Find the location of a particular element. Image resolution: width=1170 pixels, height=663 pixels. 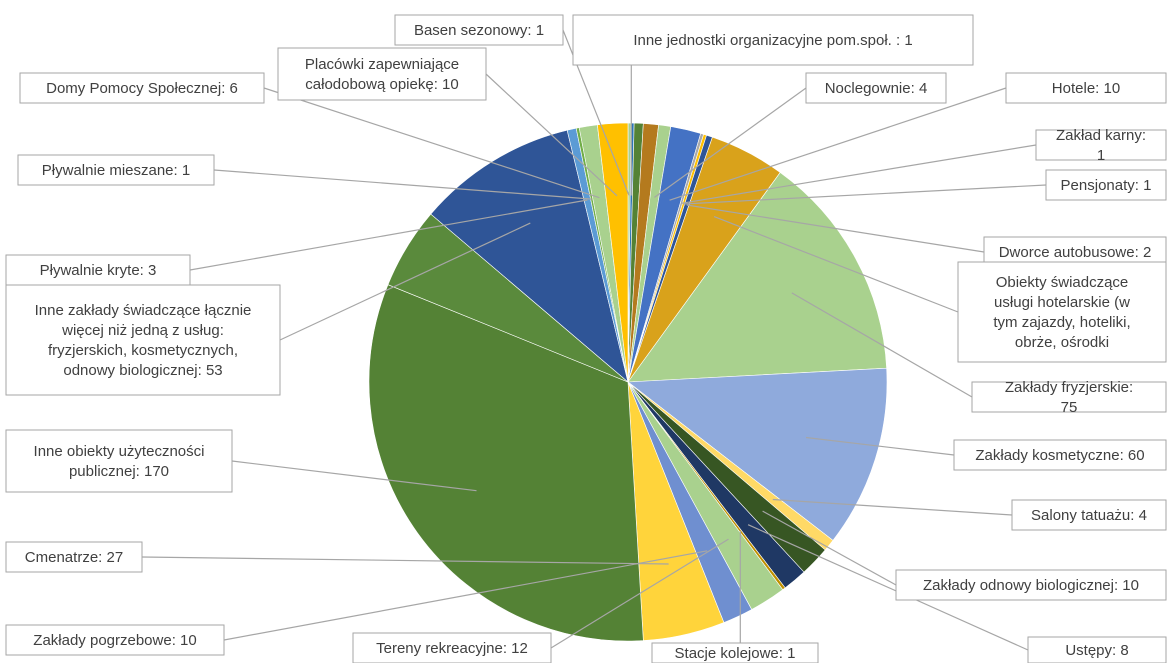

data-label: Zakłady pogrzebowe: 10 is located at coordinates (114, 640).